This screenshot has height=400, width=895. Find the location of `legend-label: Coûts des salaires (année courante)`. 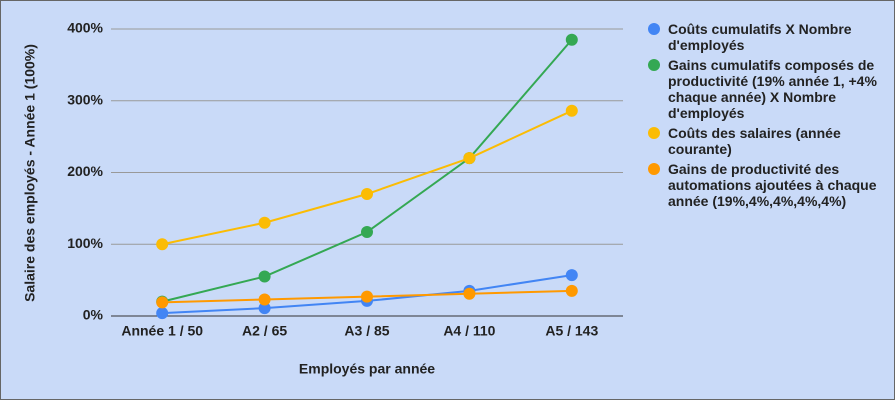

legend-label: Coûts des salaires (année courante) is located at coordinates (754, 141).